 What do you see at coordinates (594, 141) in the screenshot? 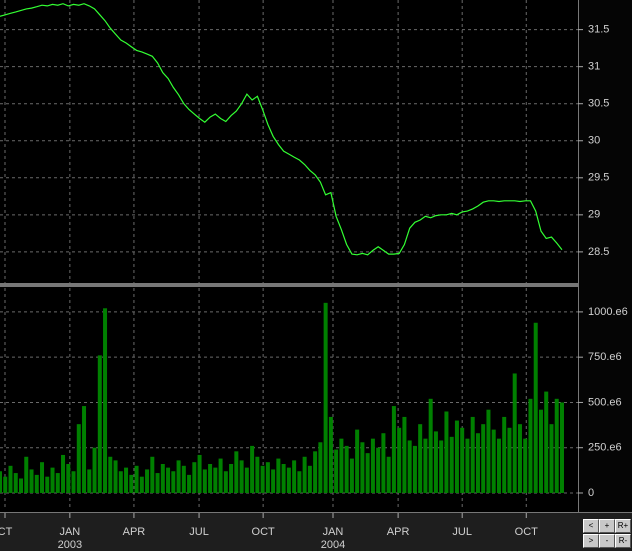
I see `y-tick-label: 30` at bounding box center [594, 141].